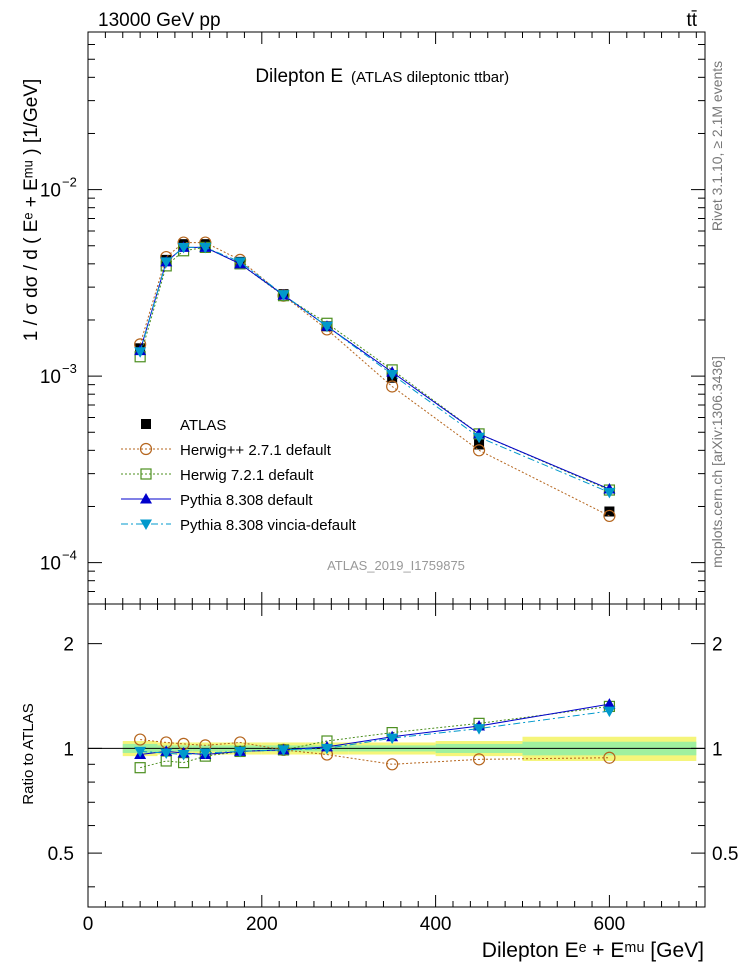  I want to click on legend-marker-herwigpp, so click(146, 449).